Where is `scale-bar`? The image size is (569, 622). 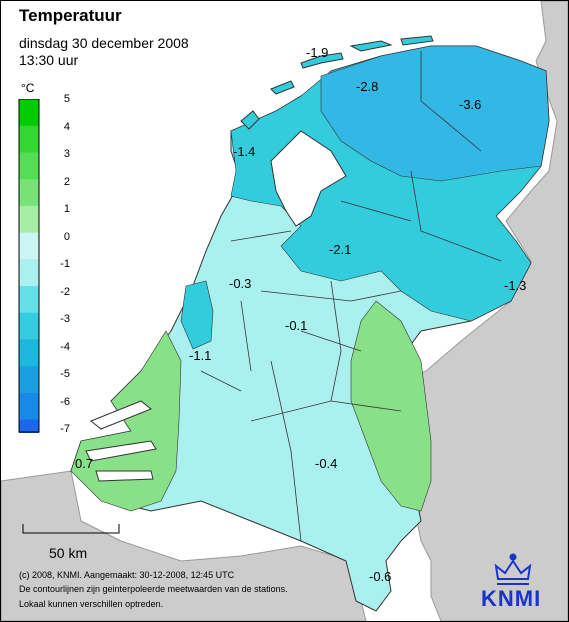 scale-bar is located at coordinates (71, 529).